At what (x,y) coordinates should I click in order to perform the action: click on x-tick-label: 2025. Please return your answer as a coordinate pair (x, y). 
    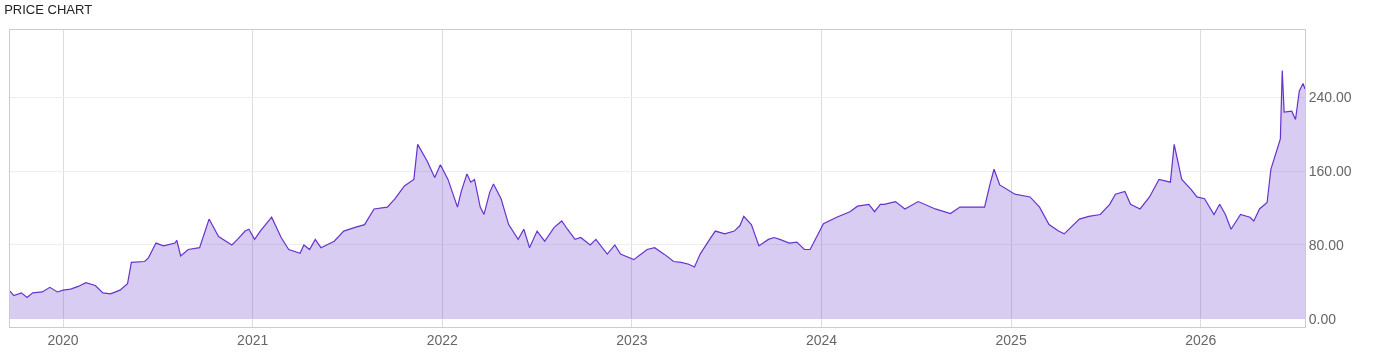
    Looking at the image, I should click on (1011, 339).